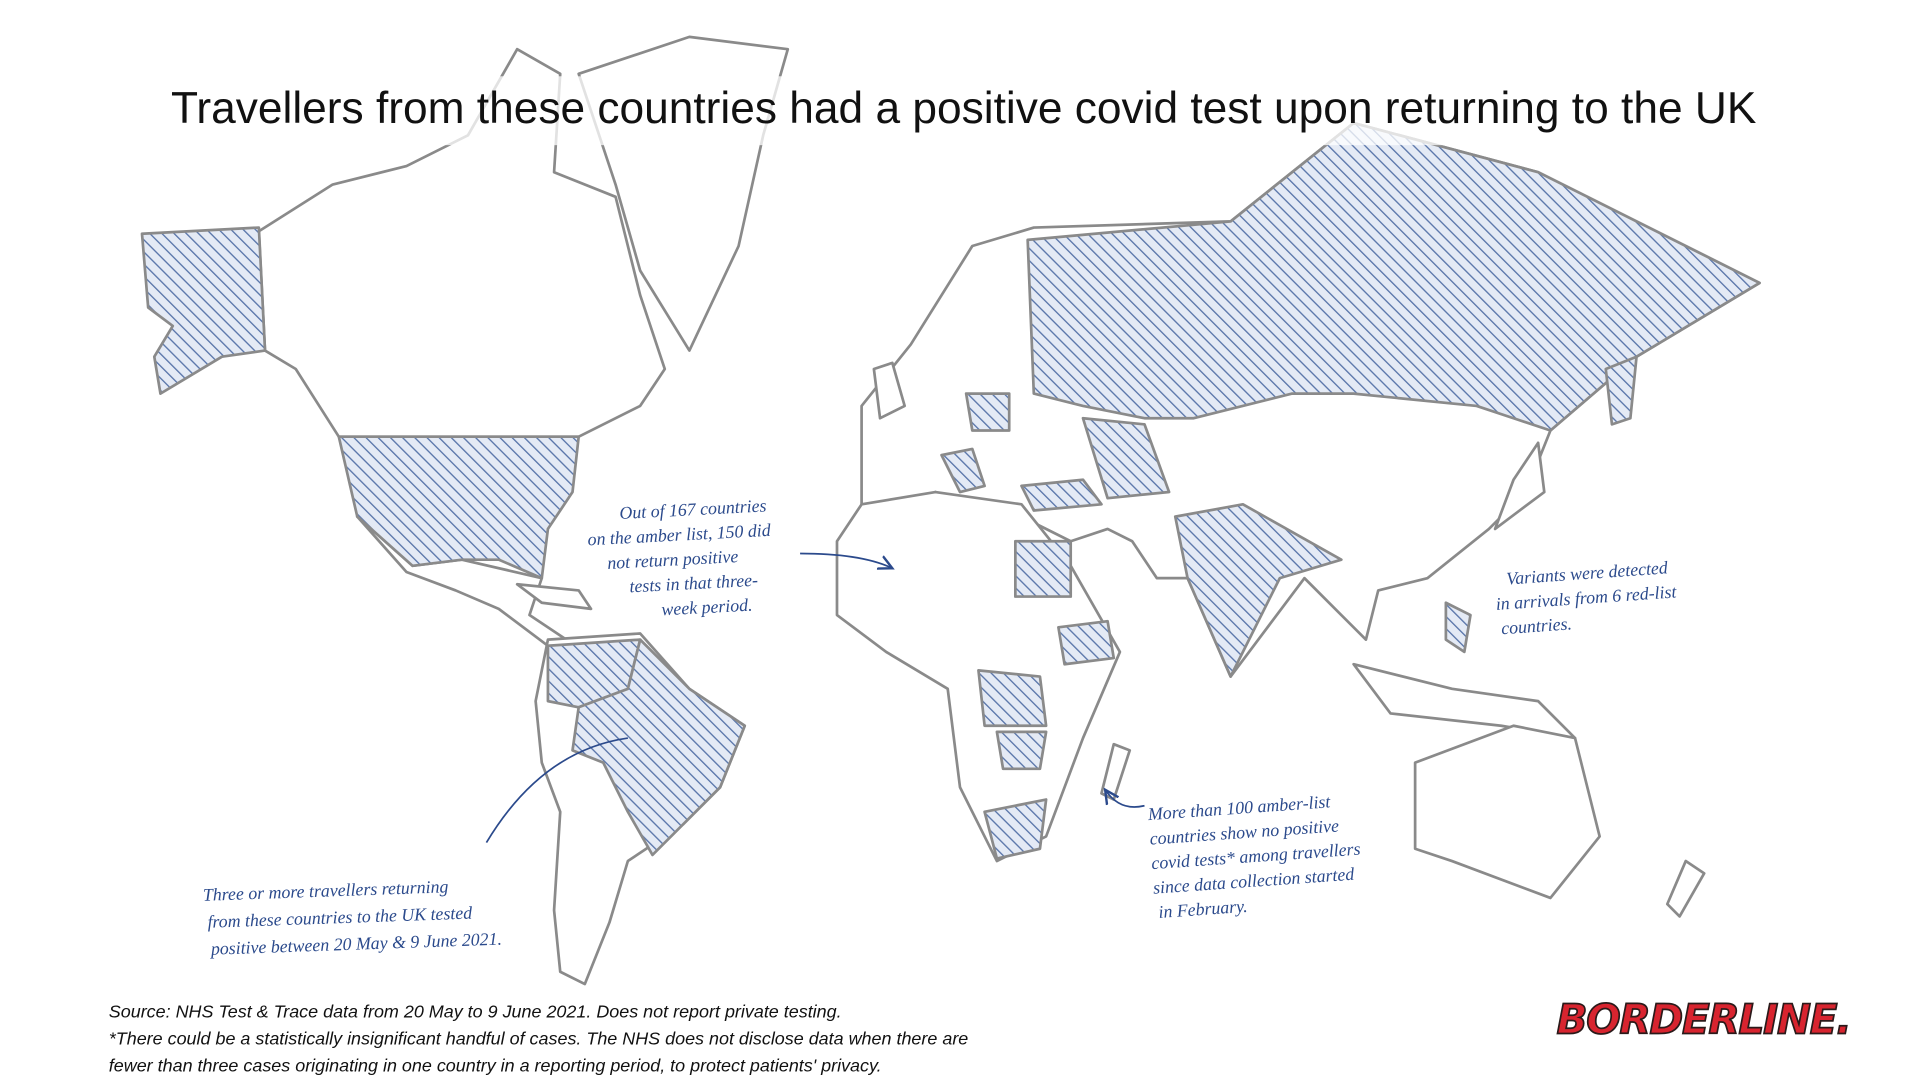 This screenshot has width=1920, height=1080. I want to click on indonesia, so click(1464, 701).